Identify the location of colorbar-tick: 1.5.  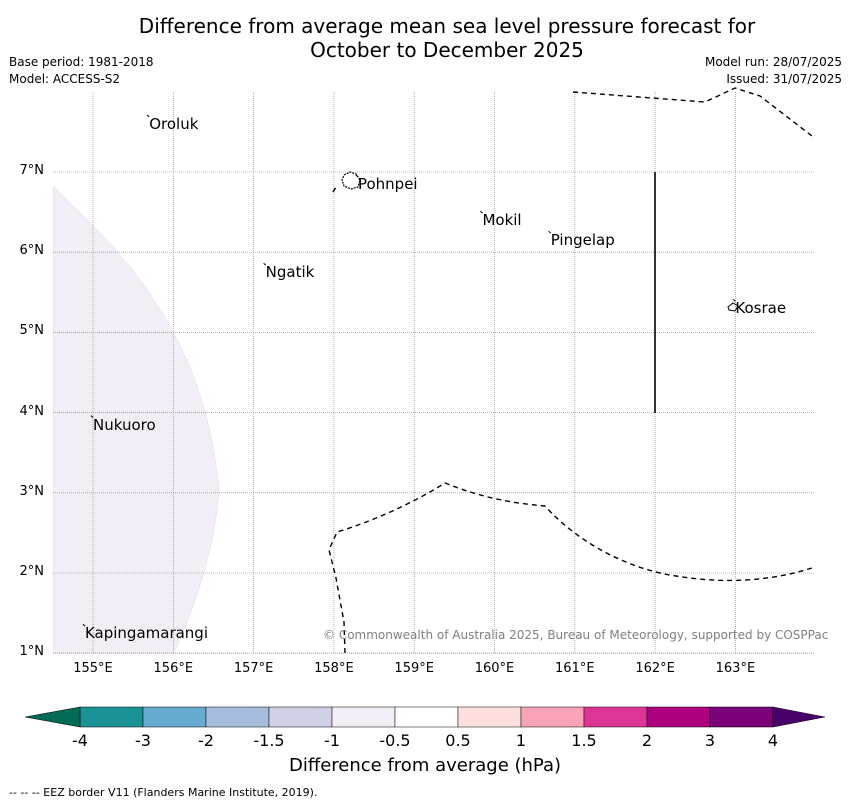
(584, 740).